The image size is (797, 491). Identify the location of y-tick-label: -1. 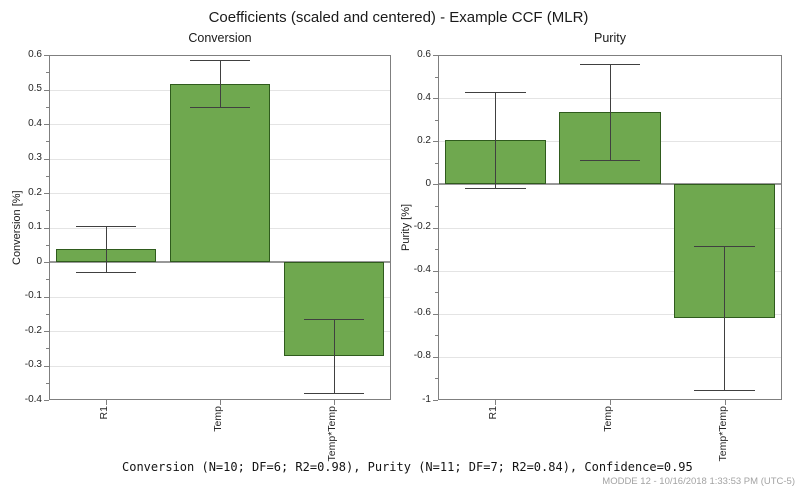
(426, 399).